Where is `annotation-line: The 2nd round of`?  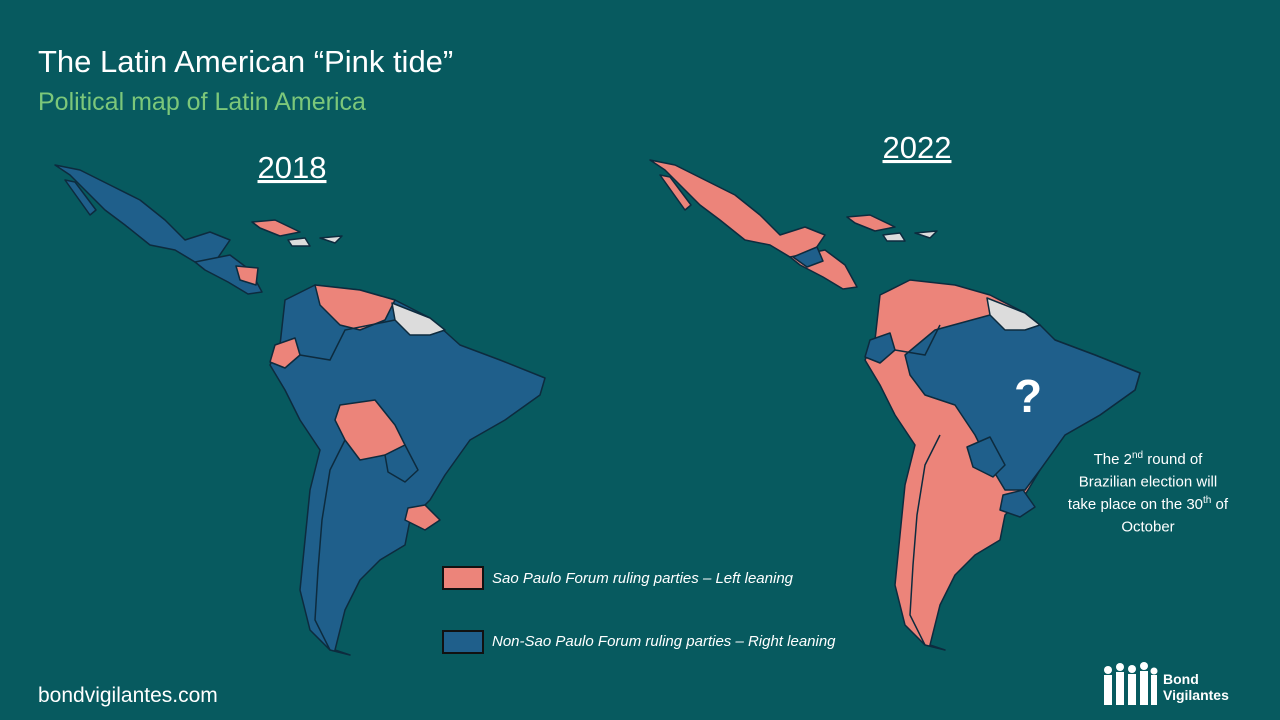 annotation-line: The 2nd round of is located at coordinates (1149, 459).